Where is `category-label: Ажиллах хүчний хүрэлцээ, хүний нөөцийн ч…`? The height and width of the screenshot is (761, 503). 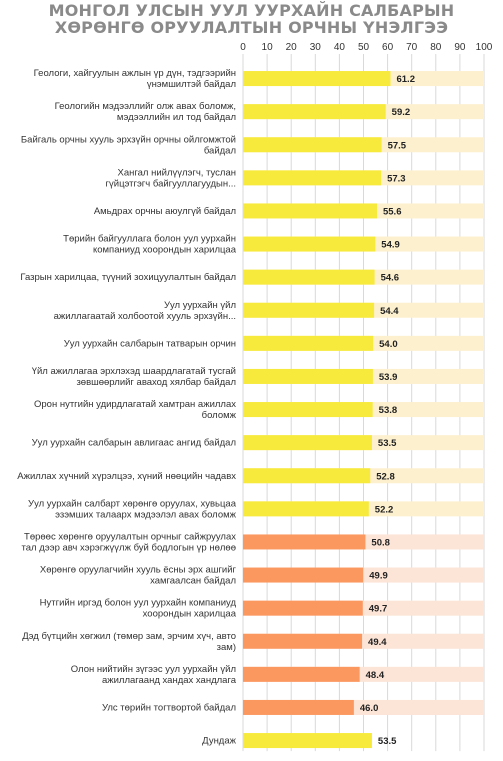
category-label: Ажиллах хүчний хүрэлцээ, хүний нөөцийн ч… is located at coordinates (126, 476).